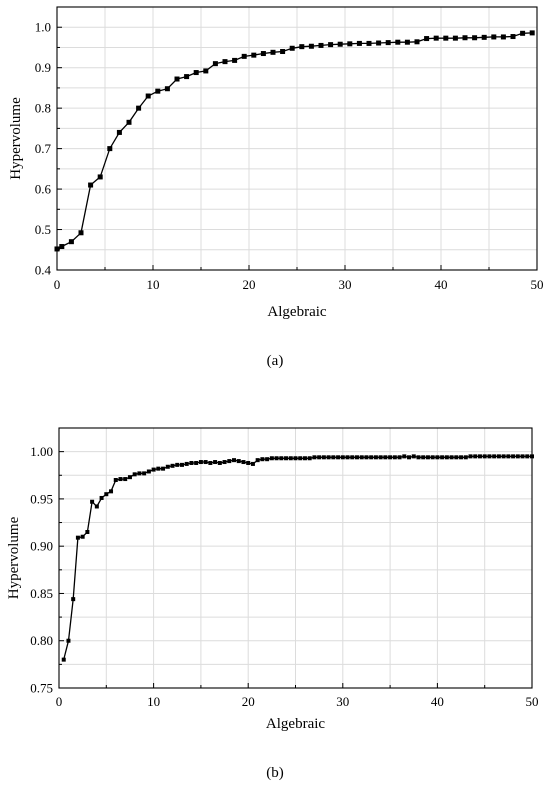  I want to click on y-tick-label: 0.90, so click(41, 546).